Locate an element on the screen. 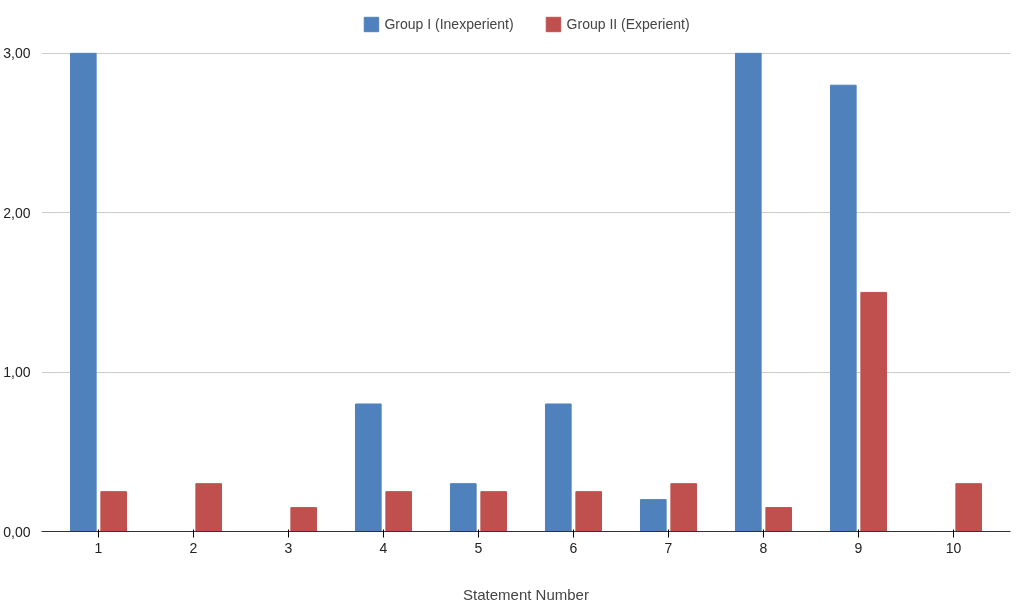 This screenshot has width=1021, height=613. x-tick-label: 1 is located at coordinates (98, 547).